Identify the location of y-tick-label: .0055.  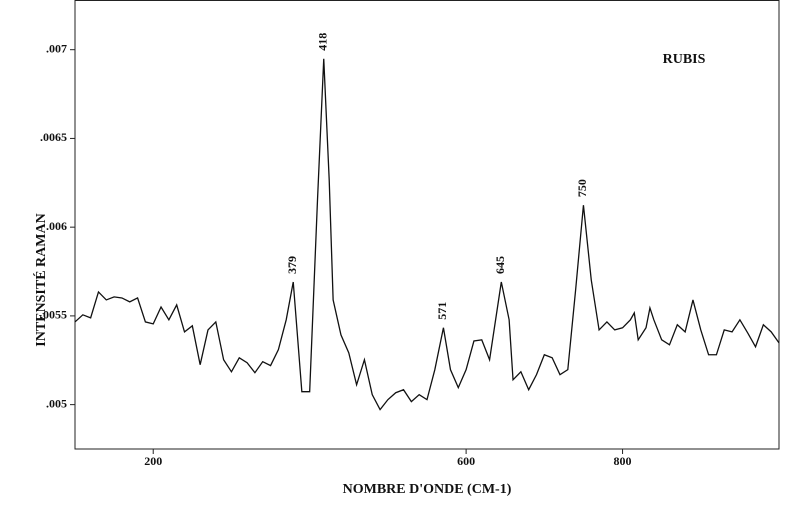
(53, 315).